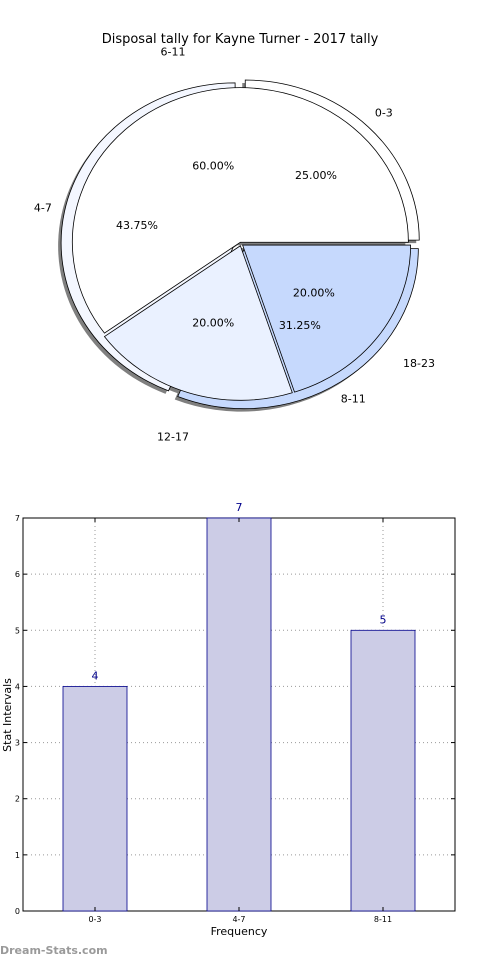  What do you see at coordinates (137, 225) in the screenshot?
I see `inner-slice-pct-4-7: 43.75%` at bounding box center [137, 225].